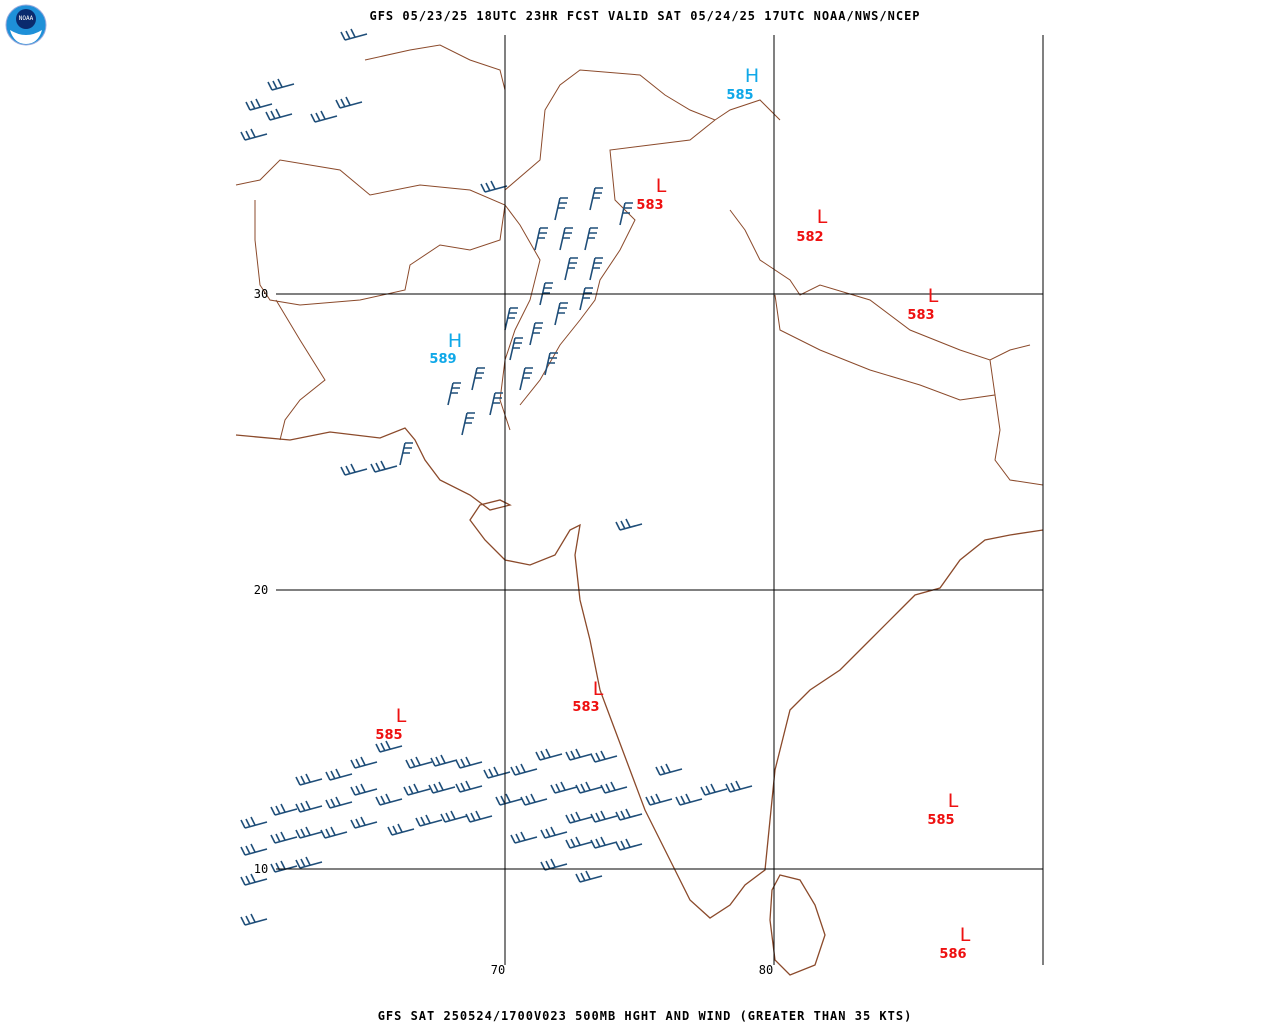 This screenshot has height=1024, width=1280. What do you see at coordinates (809, 237) in the screenshot?
I see `center-value: 582` at bounding box center [809, 237].